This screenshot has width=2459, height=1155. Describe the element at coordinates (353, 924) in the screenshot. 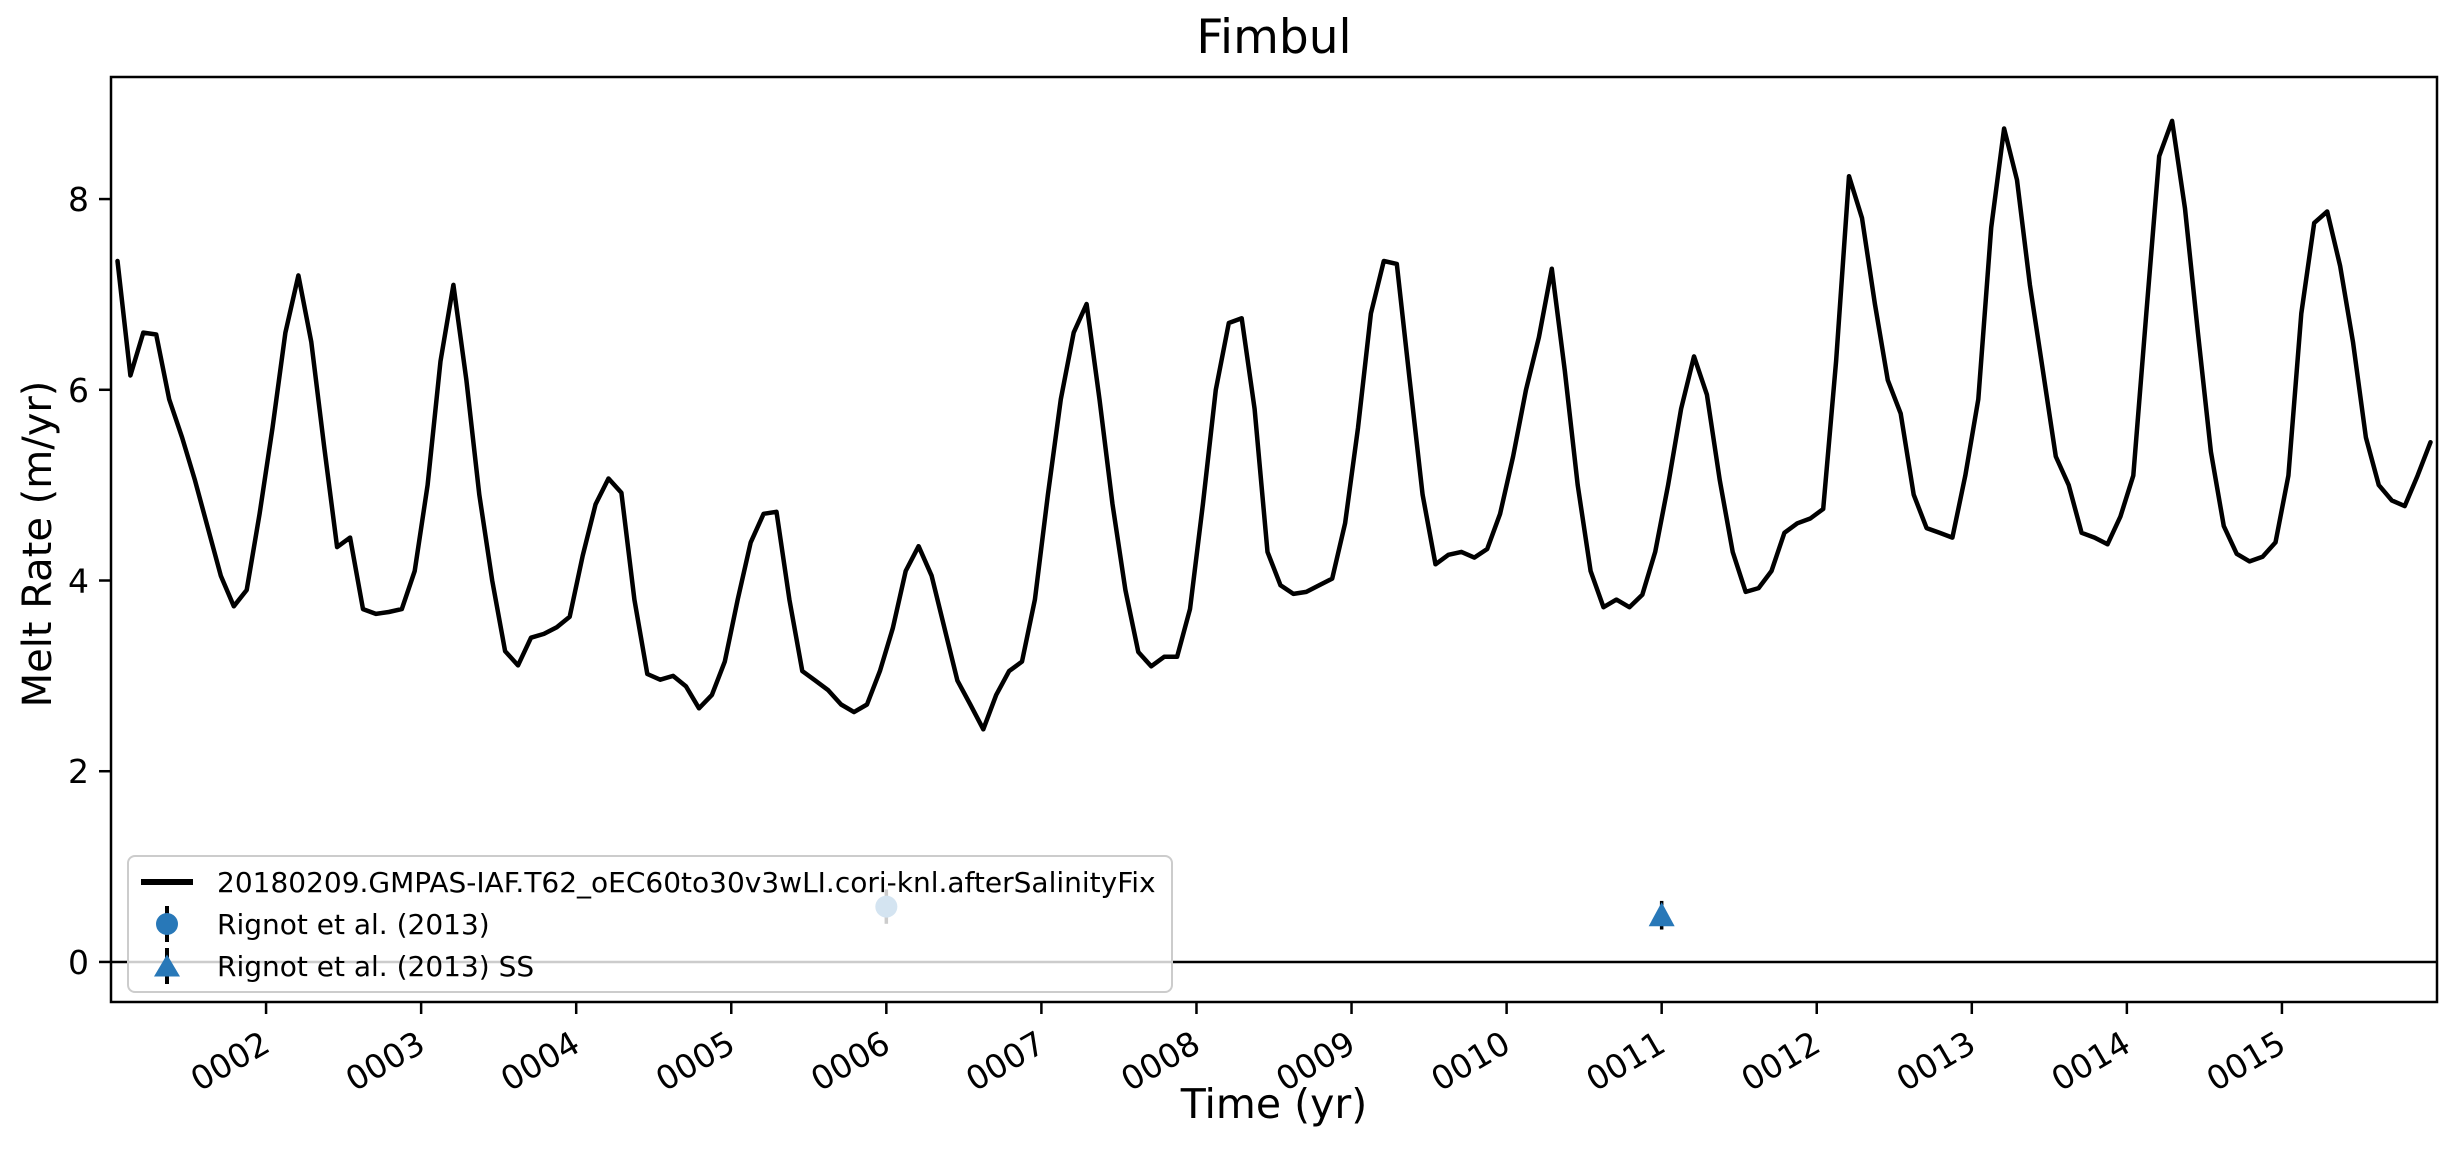

I see `legend-entry-label: Rignot et al. (2013)` at that location.